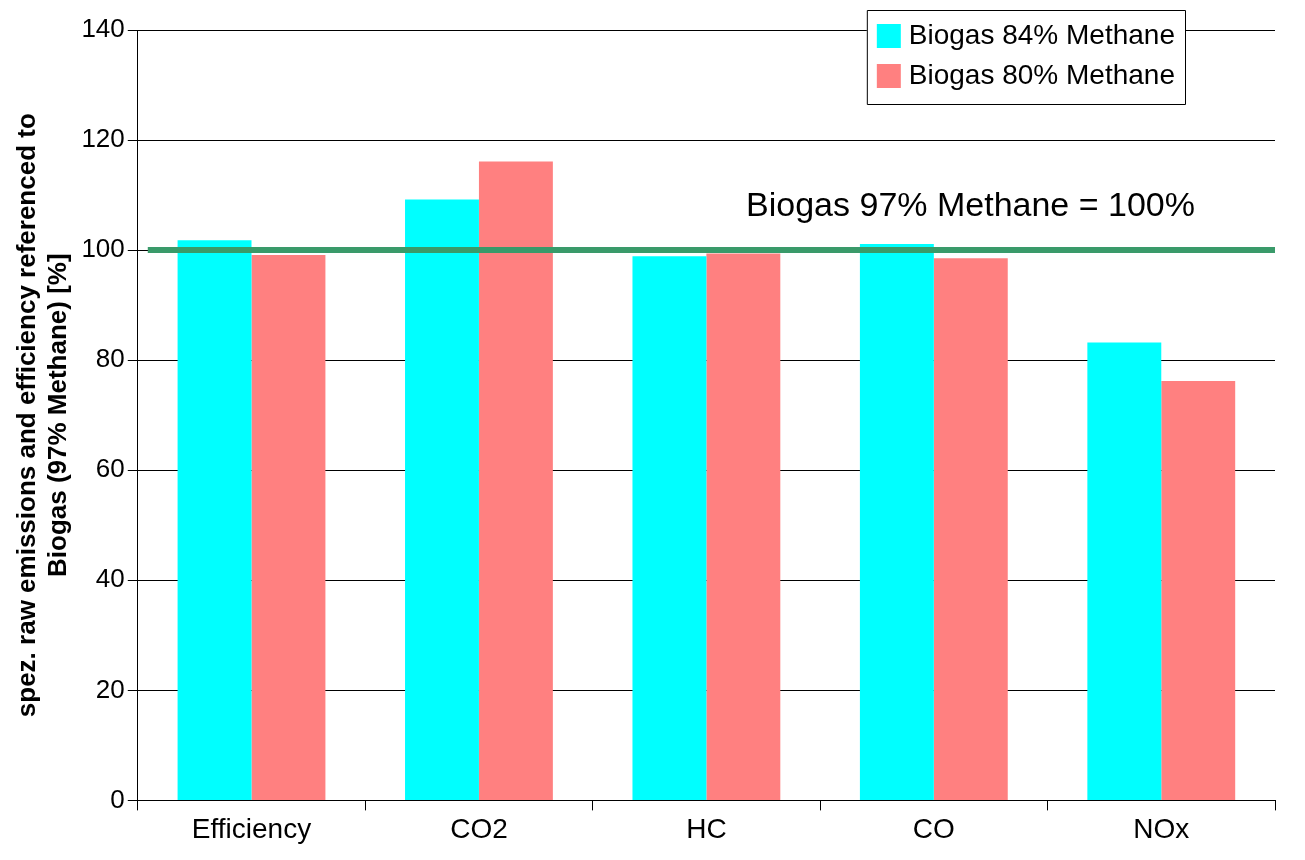  I want to click on x-tick-label: Efficiency, so click(251, 828).